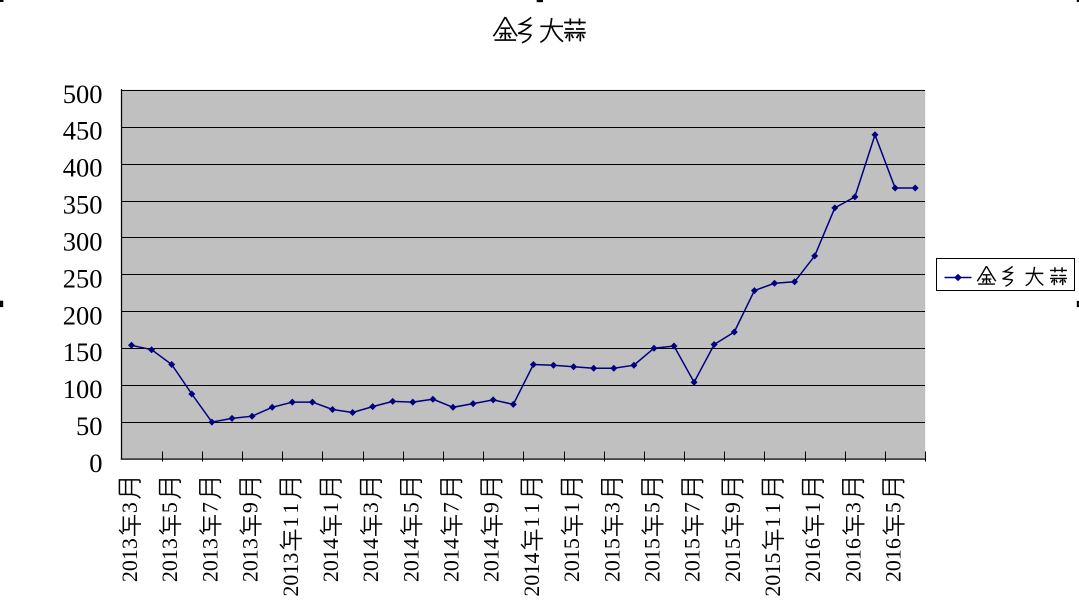 The width and height of the screenshot is (1079, 605). Describe the element at coordinates (83, 352) in the screenshot. I see `svg-text: 150` at that location.